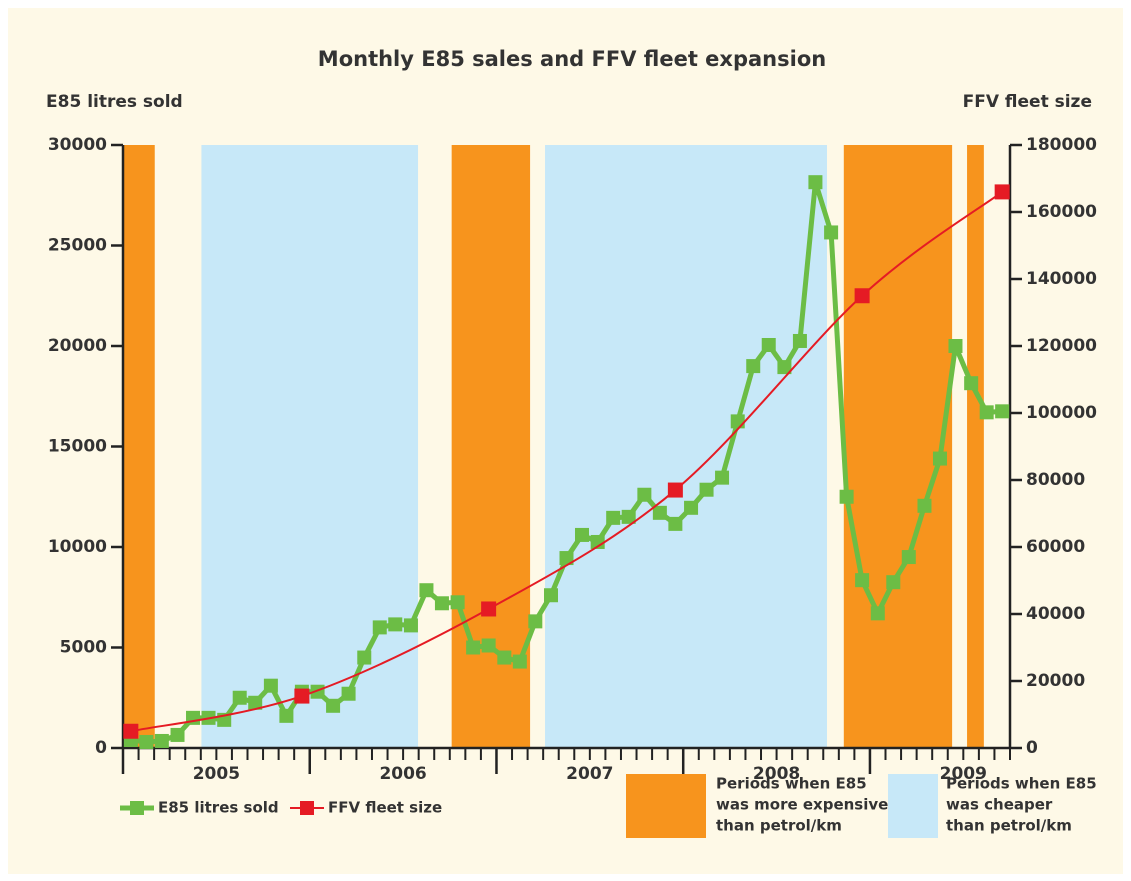 Image resolution: width=1131 pixels, height=881 pixels. I want to click on y-tick-label: 15000, so click(77, 447).